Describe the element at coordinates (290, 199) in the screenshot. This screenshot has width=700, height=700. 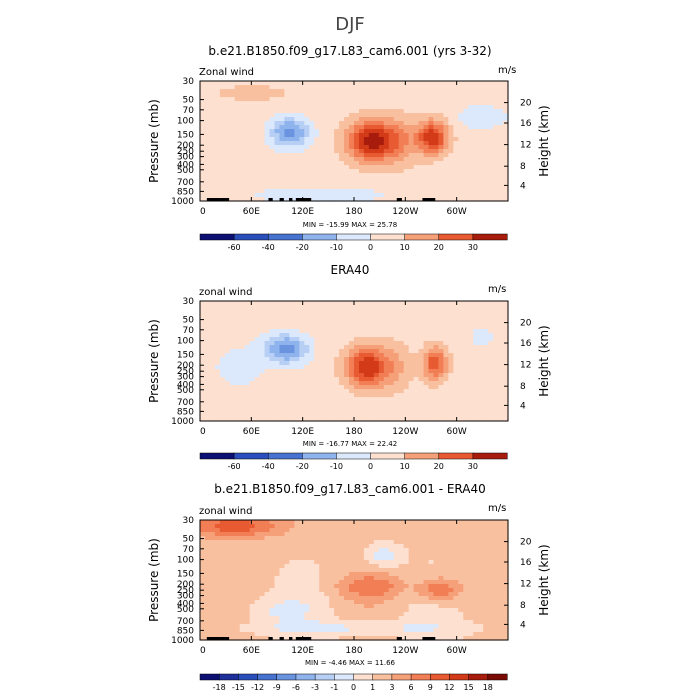
I see `topography-mask` at that location.